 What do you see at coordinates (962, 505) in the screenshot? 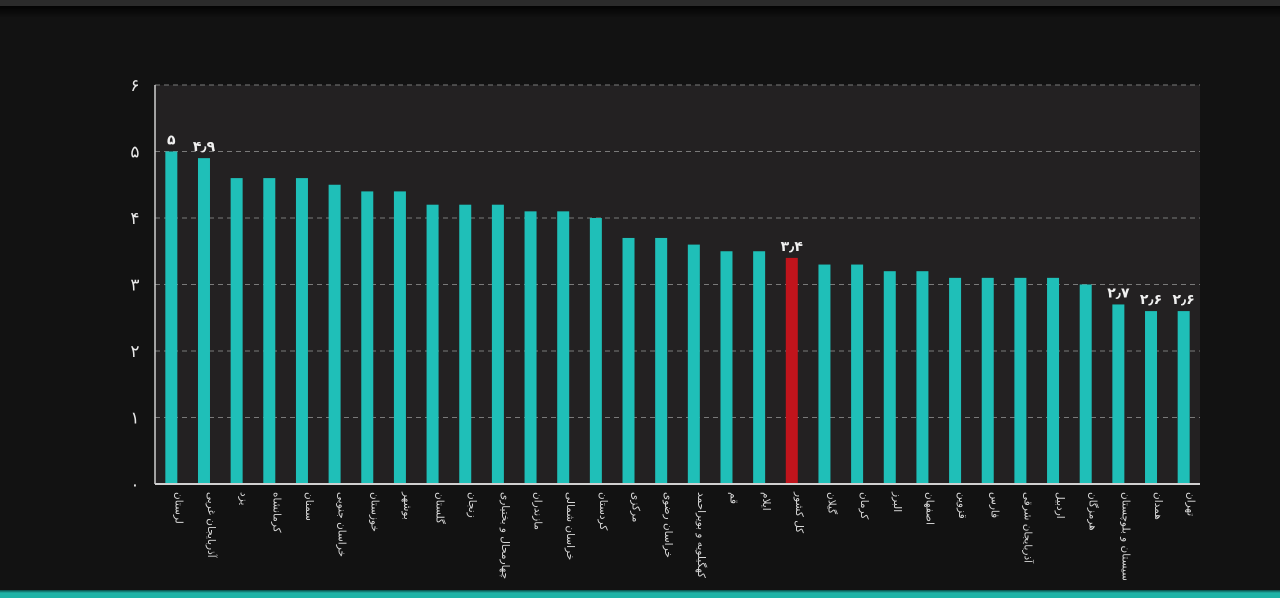
I see `x-tick-label: قزوین` at bounding box center [962, 505].